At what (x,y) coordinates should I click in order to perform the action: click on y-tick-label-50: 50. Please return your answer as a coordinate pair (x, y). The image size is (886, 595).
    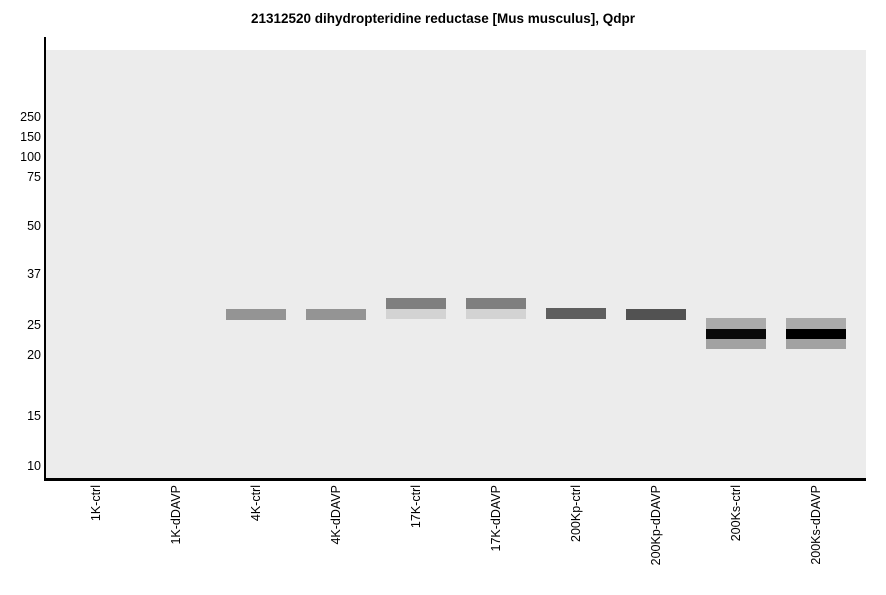
    Looking at the image, I should click on (34, 226).